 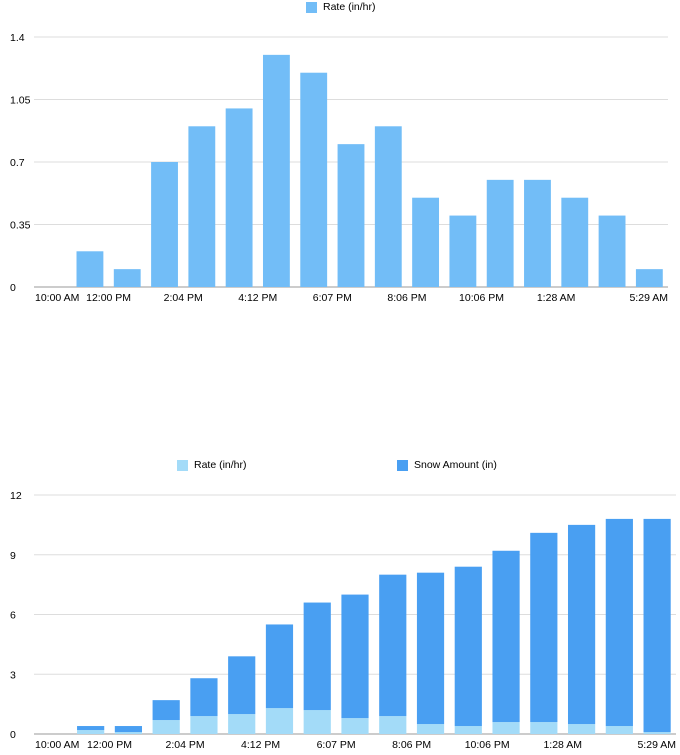 I want to click on legend-item-snow-amount: Snow Amount (in), so click(x=447, y=465).